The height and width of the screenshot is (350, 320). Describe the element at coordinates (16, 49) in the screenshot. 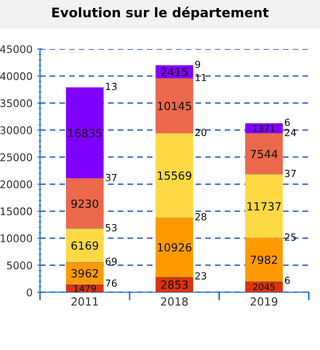

I see `y-tick-label: 45000` at that location.